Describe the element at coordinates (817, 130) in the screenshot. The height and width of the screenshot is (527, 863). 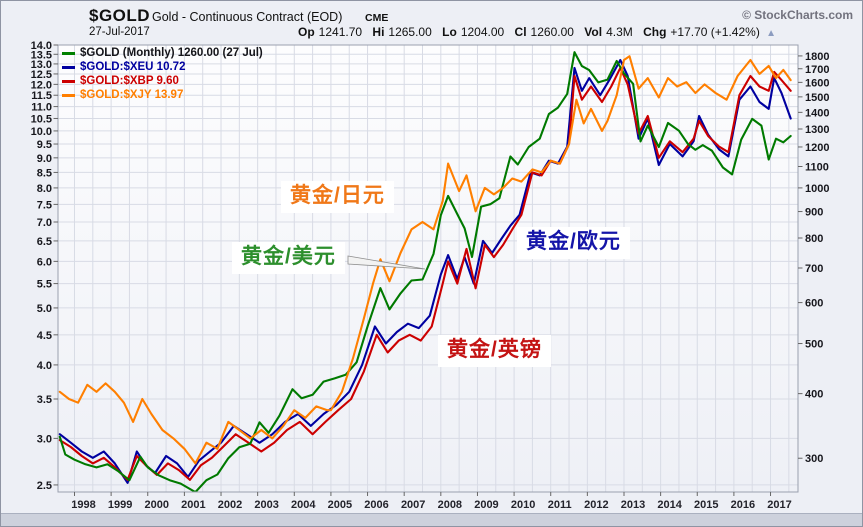
I see `right-axis-tick: 1300` at that location.